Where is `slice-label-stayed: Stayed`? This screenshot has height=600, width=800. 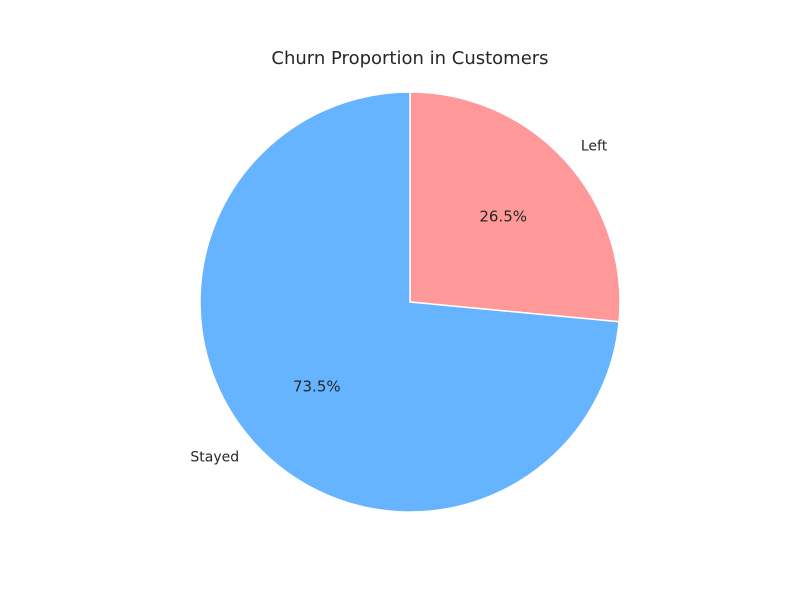
slice-label-stayed: Stayed is located at coordinates (214, 457).